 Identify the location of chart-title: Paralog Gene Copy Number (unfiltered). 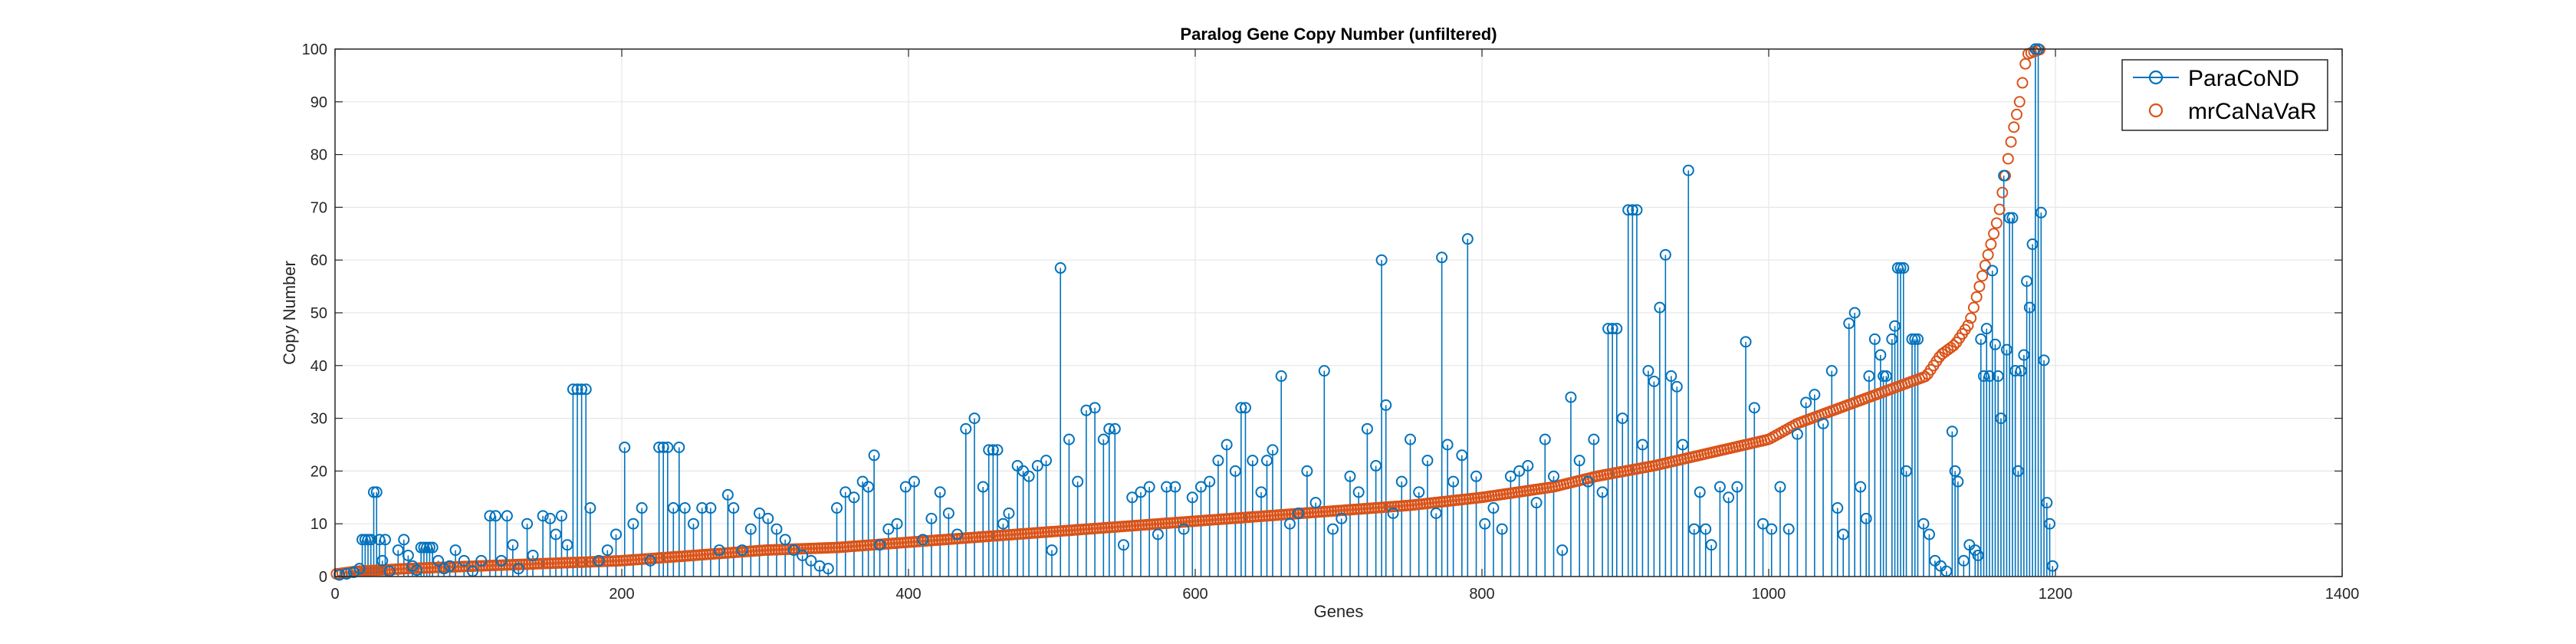
(1338, 34).